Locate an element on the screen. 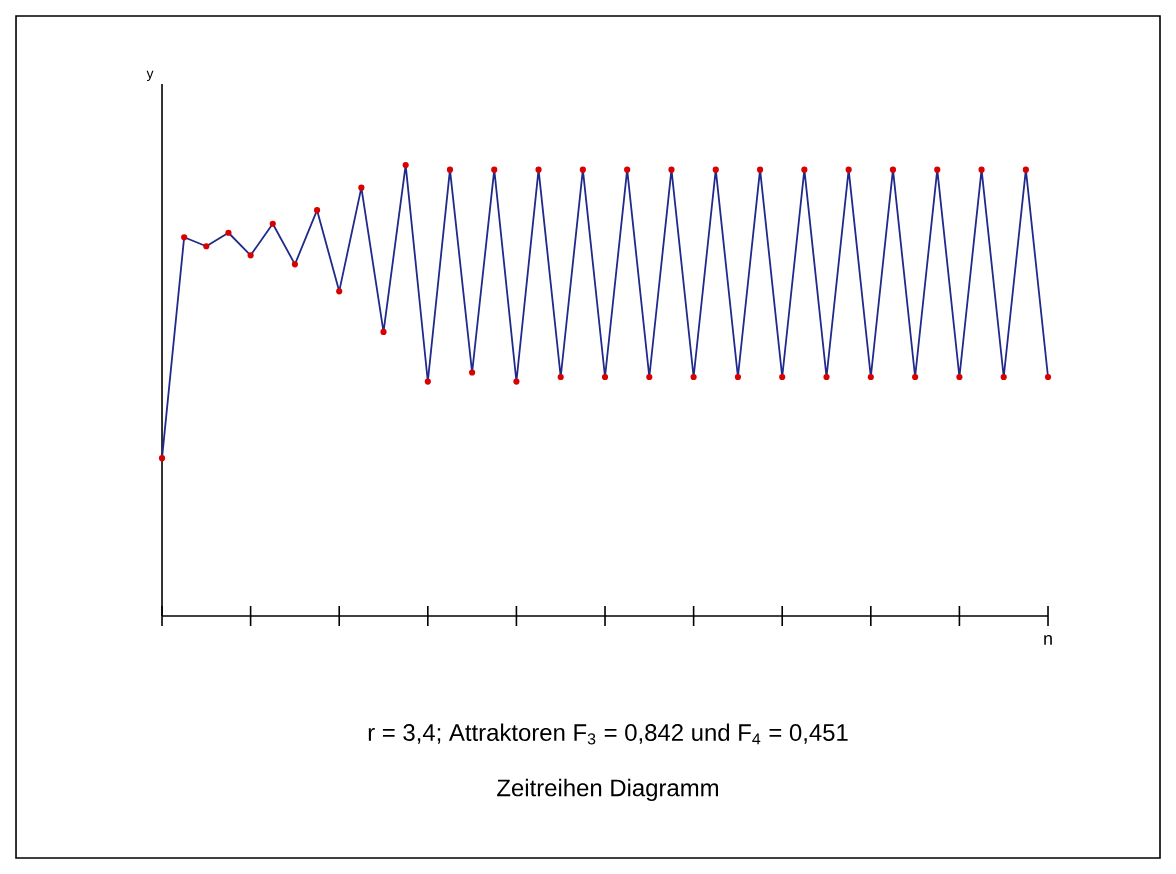  text: r = 3,4; Attraktoren F$_{3}$ = 0,842 und F$_{4}$ = 0,451 is located at coordinates (608, 734).